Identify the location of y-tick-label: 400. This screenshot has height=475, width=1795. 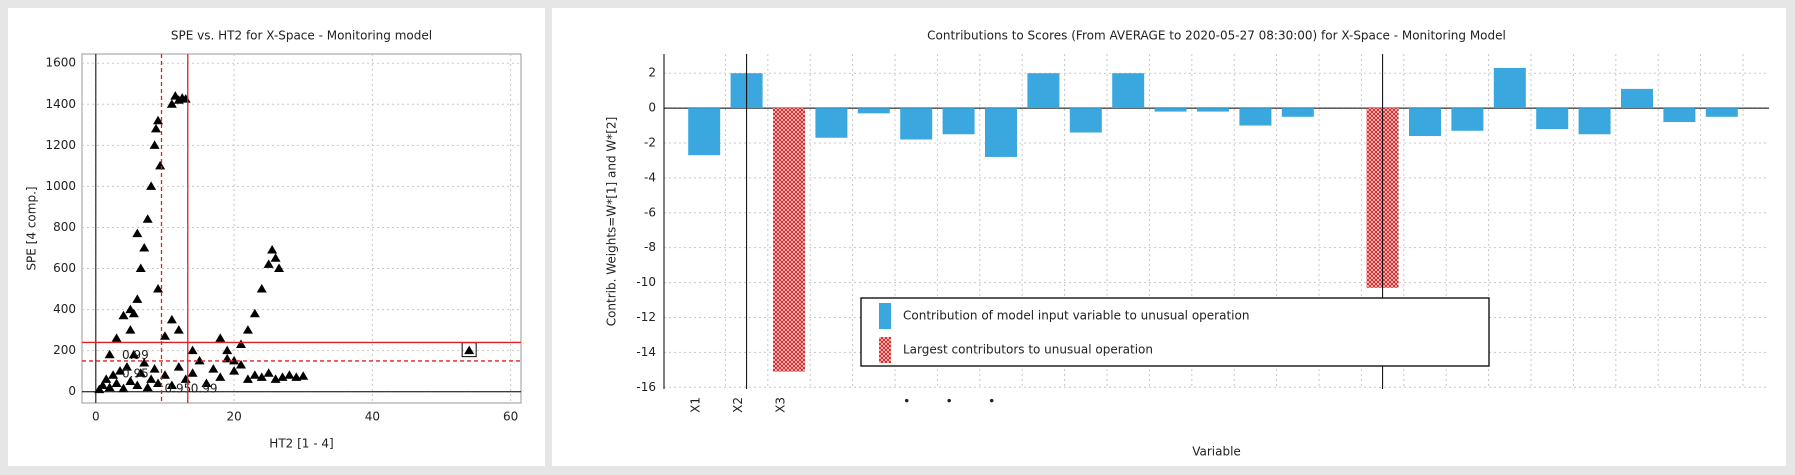
(64, 309).